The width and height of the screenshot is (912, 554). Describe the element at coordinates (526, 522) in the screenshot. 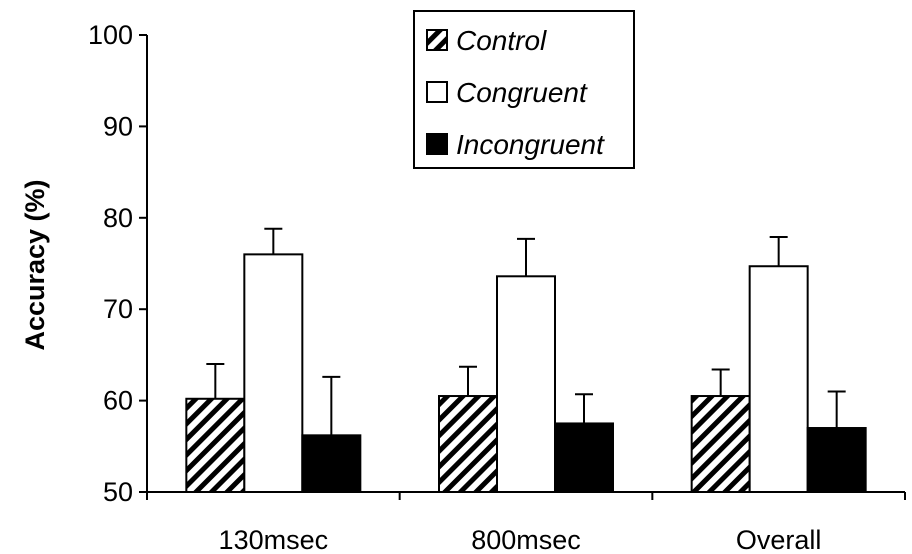

I see `x-axis: 130msec 800msec Overall` at that location.